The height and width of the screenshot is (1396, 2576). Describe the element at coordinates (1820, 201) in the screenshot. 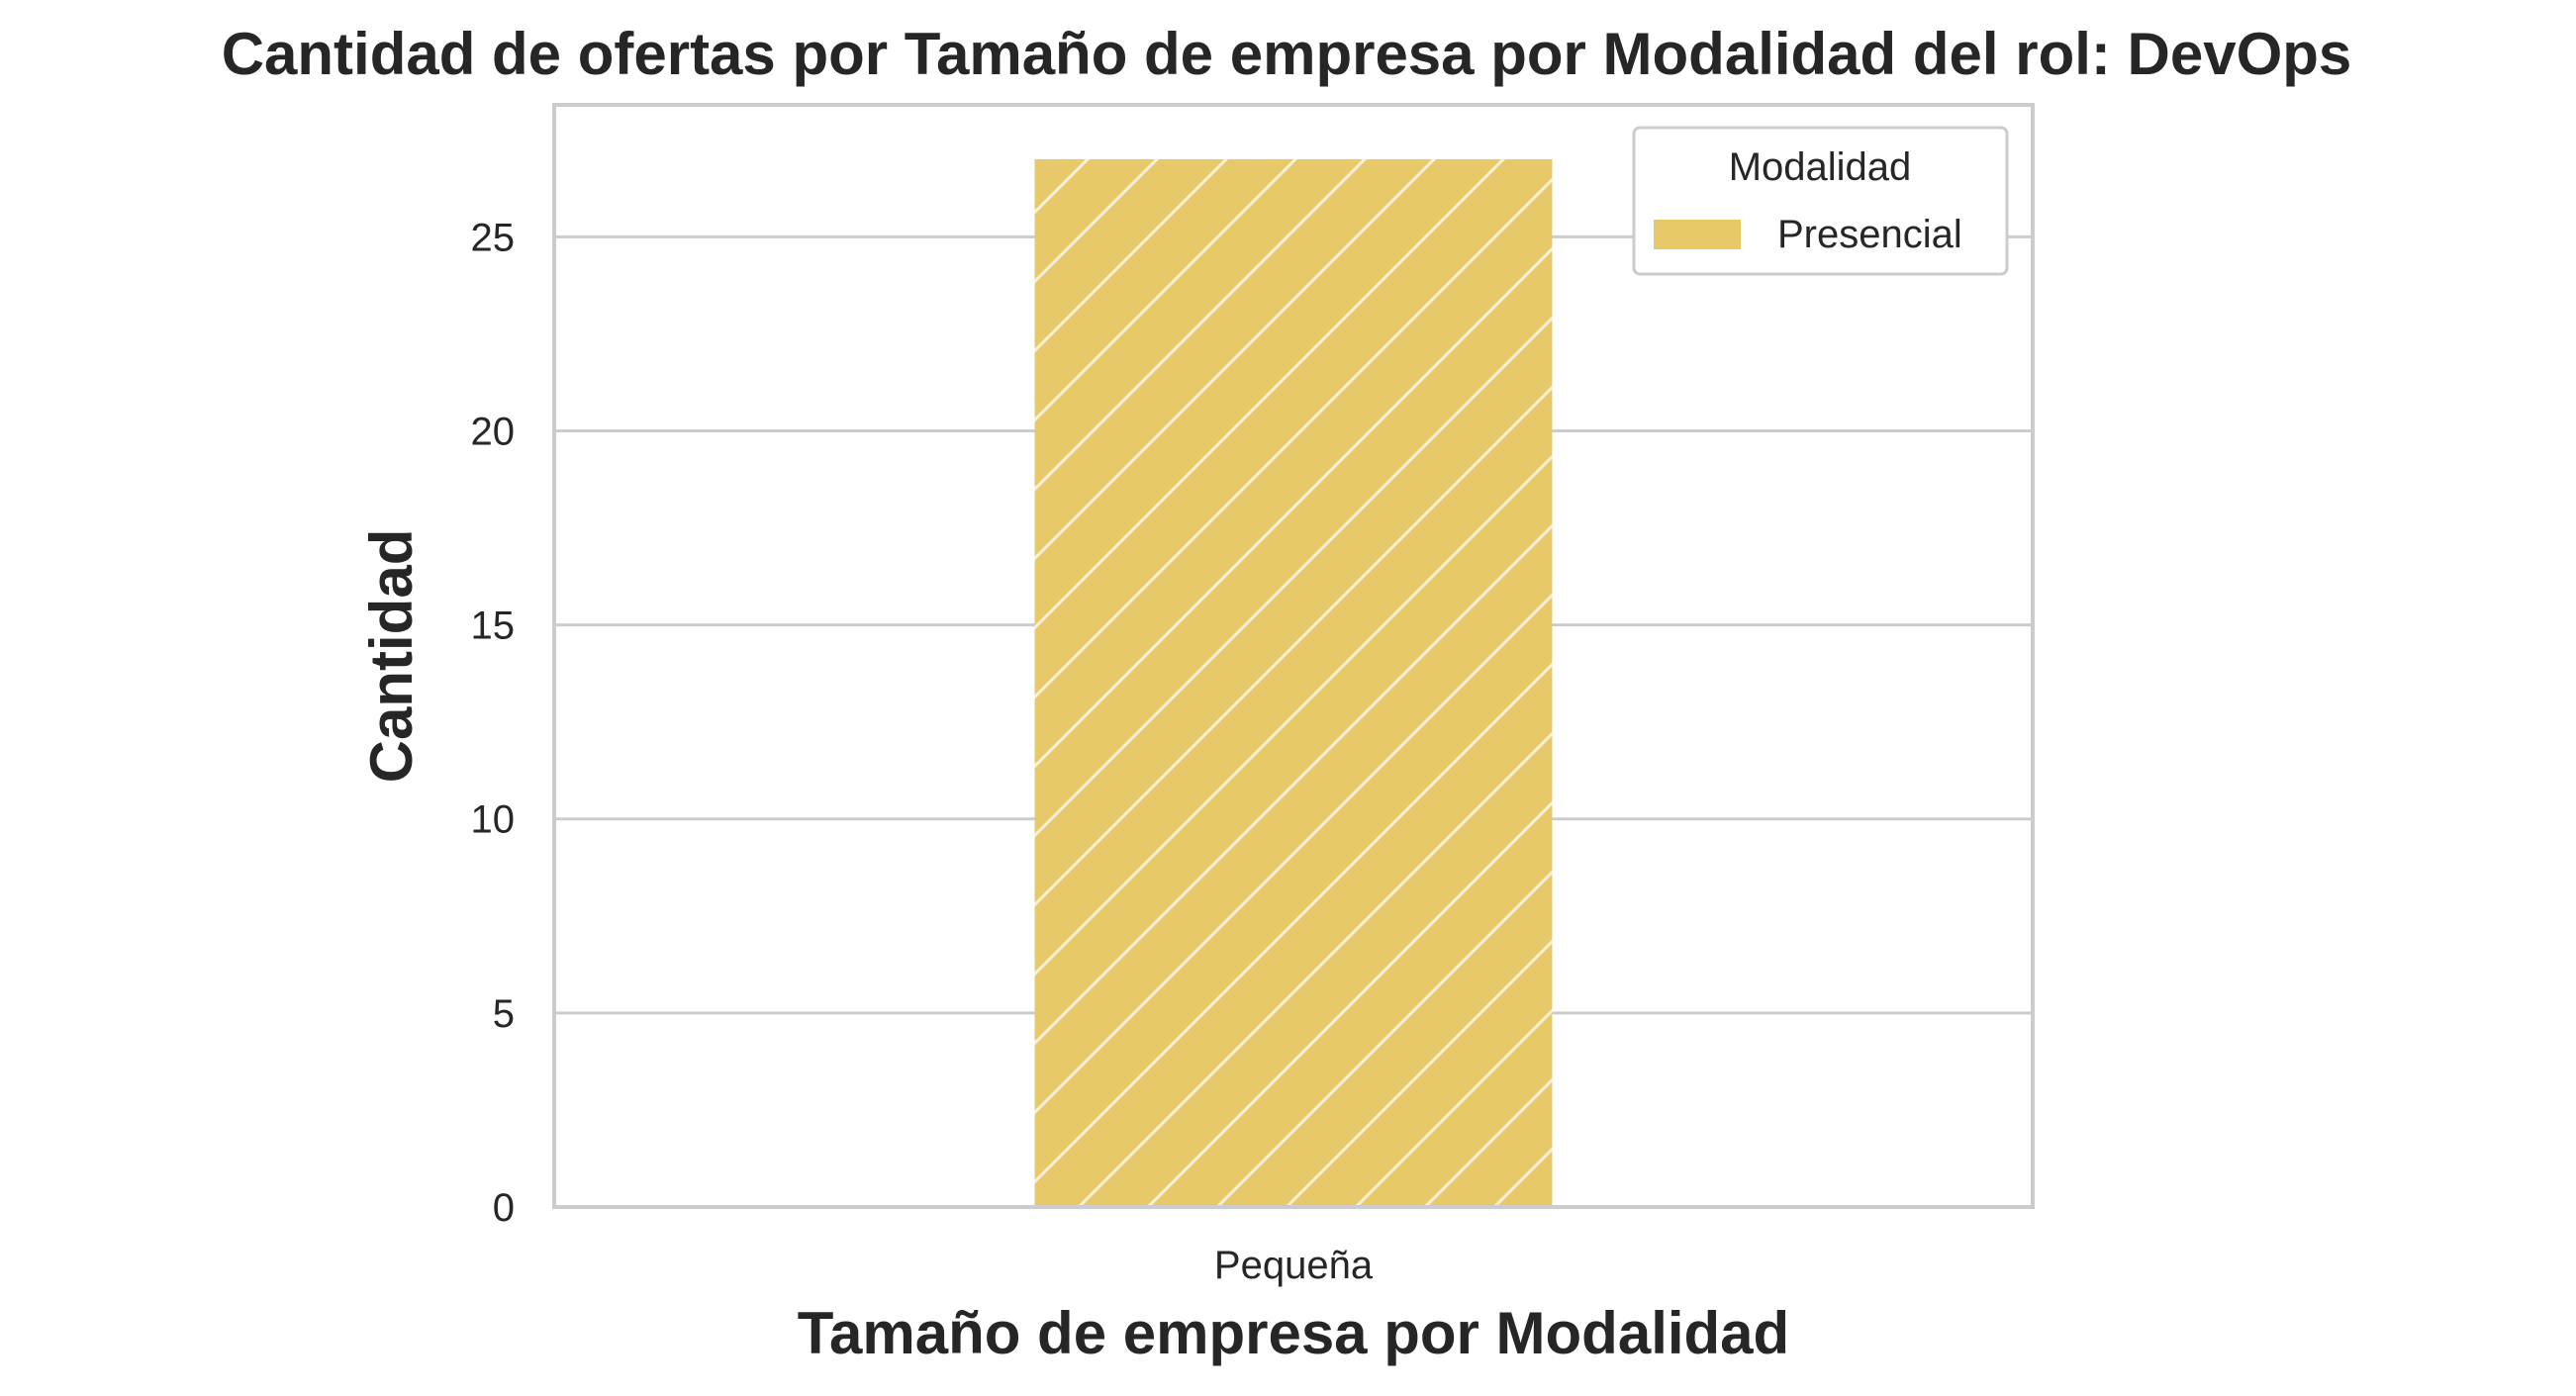

I see `legend: Modalidad Presencial` at that location.